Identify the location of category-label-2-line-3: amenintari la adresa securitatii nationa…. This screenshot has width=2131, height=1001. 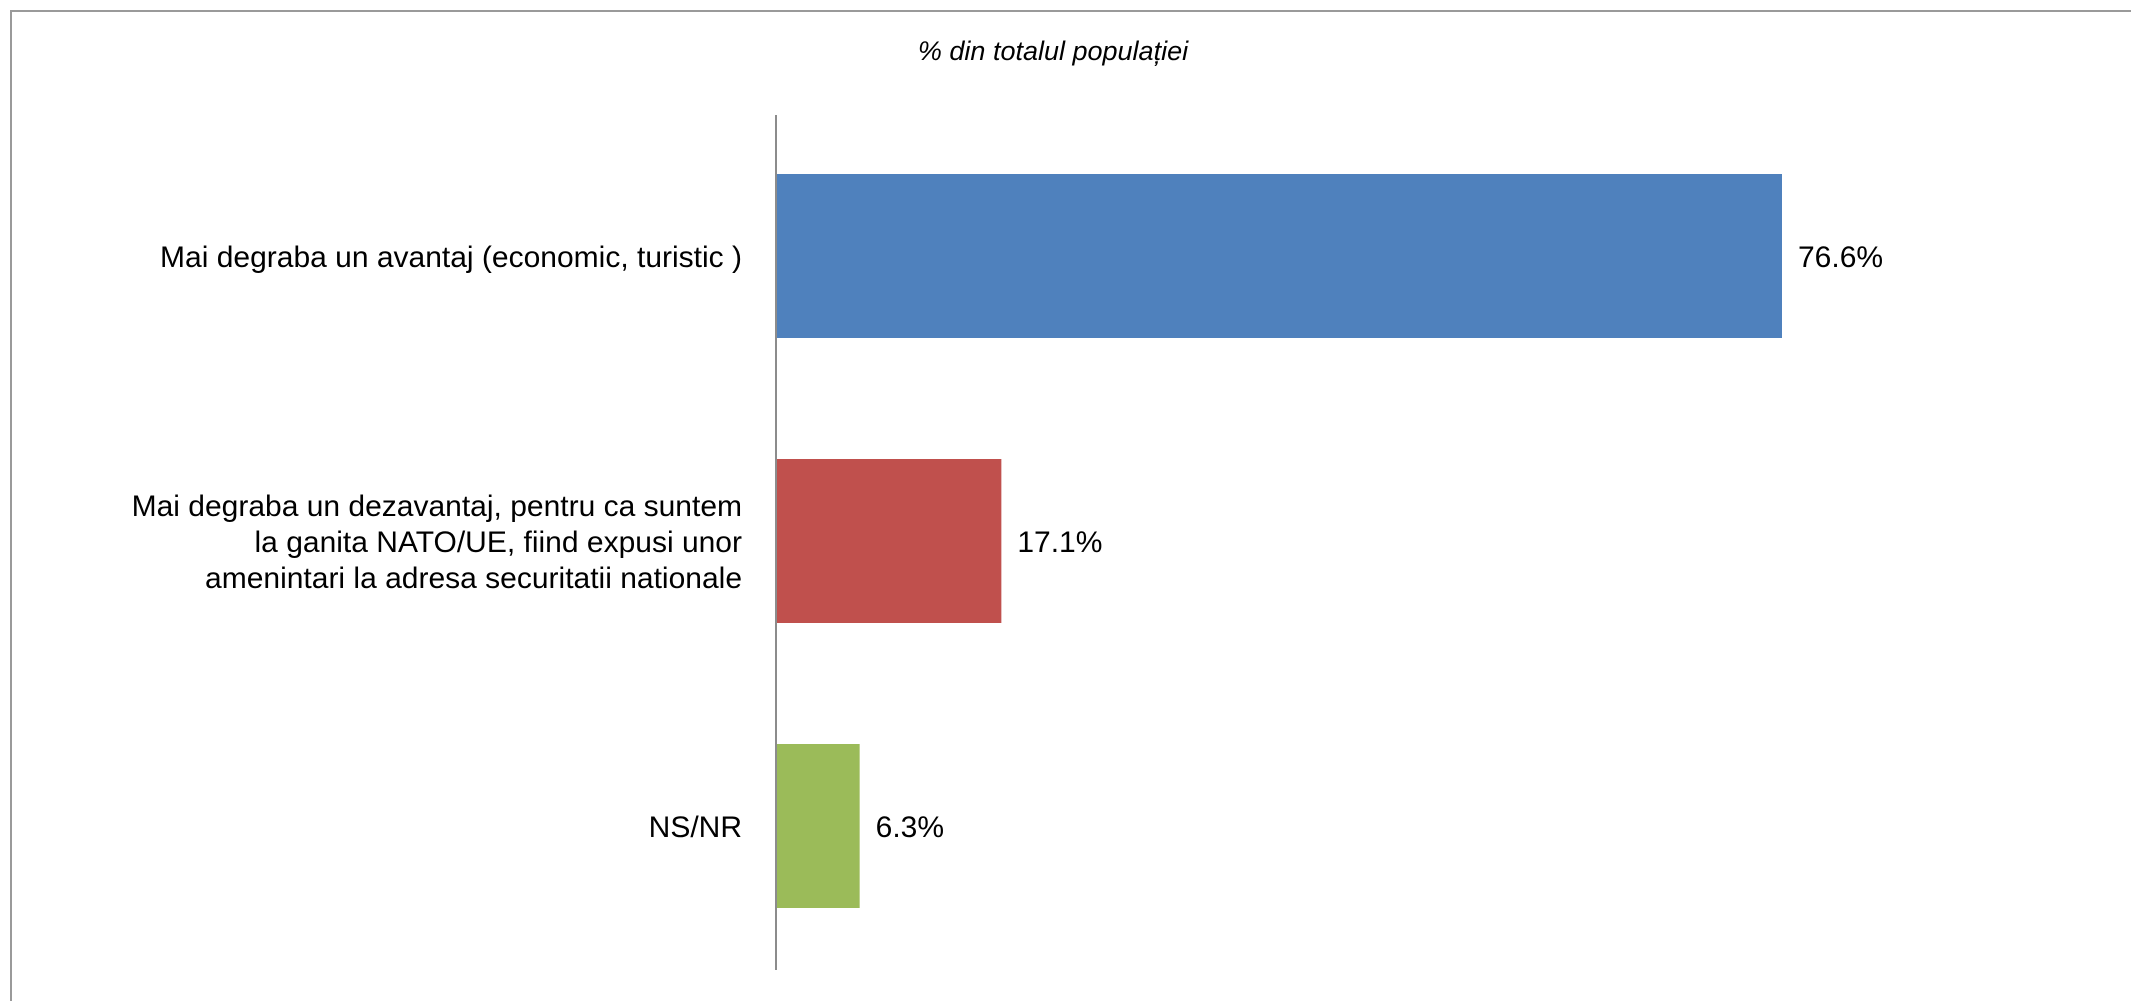
(473, 578).